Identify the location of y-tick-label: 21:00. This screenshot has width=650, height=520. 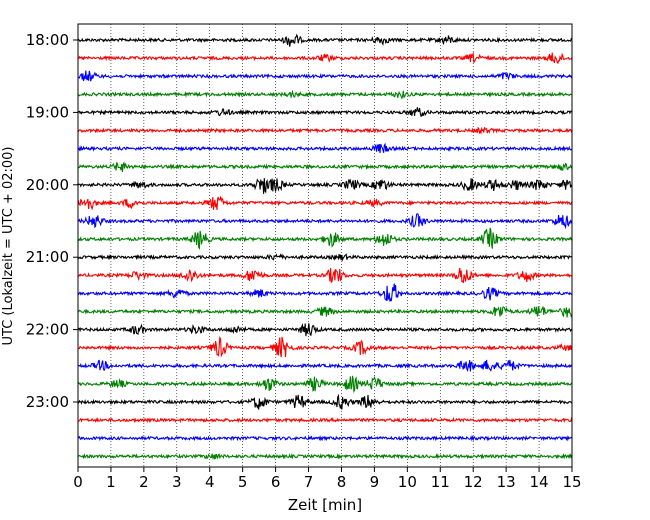
(47, 257).